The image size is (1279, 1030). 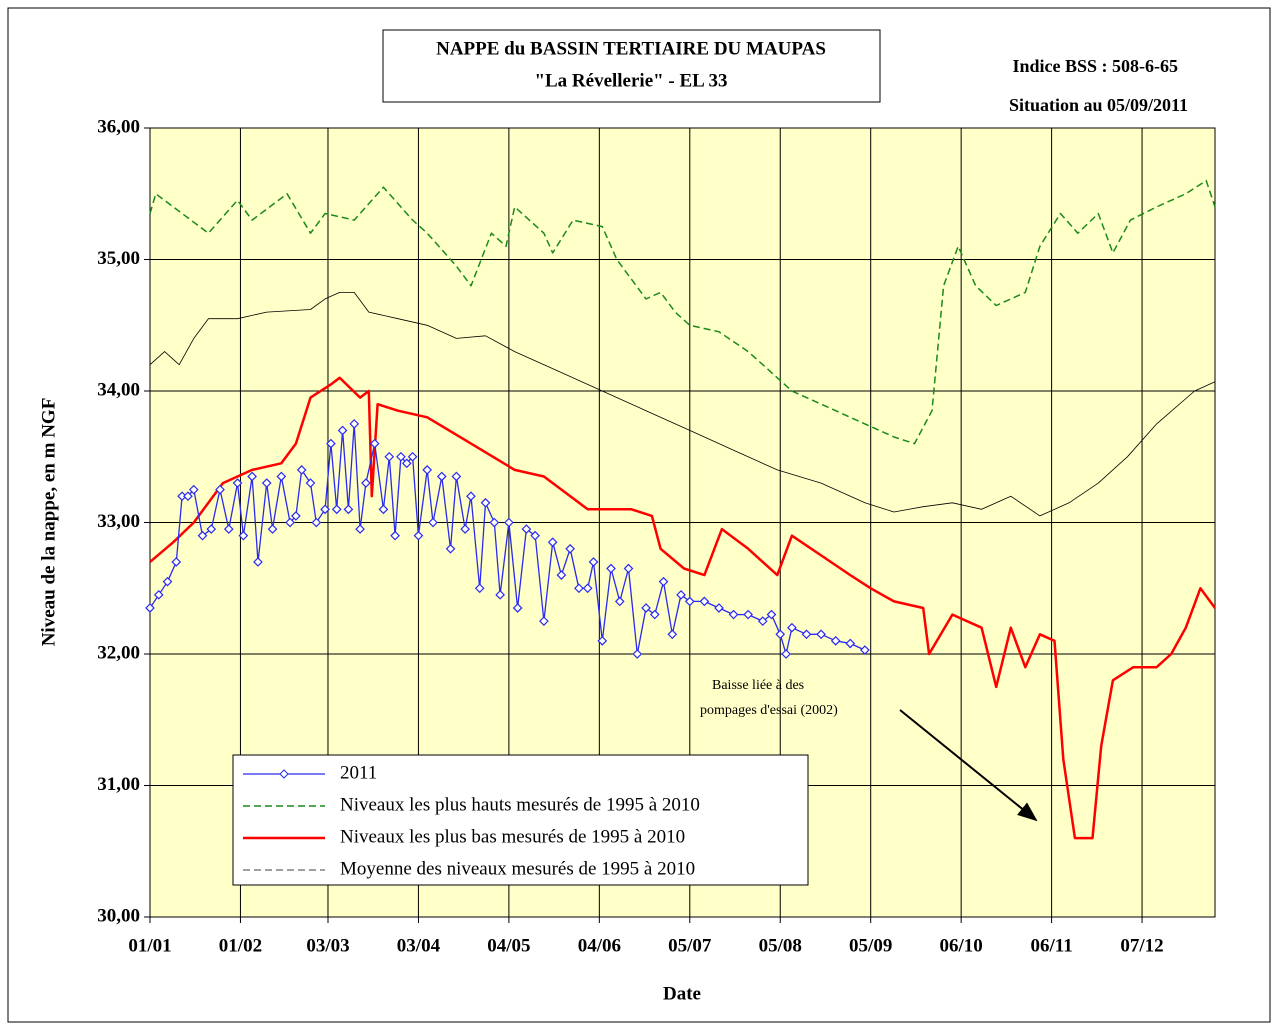 I want to click on chart-title: NAPPE du BASSIN TERTIAIRE DU MAUPAS, so click(x=631, y=48).